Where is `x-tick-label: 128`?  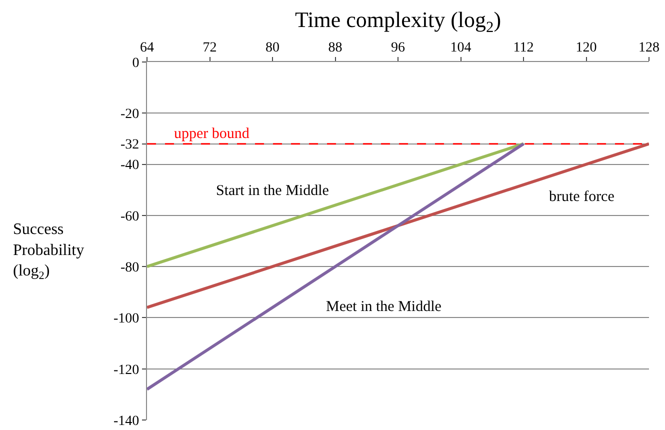 x-tick-label: 128 is located at coordinates (649, 48).